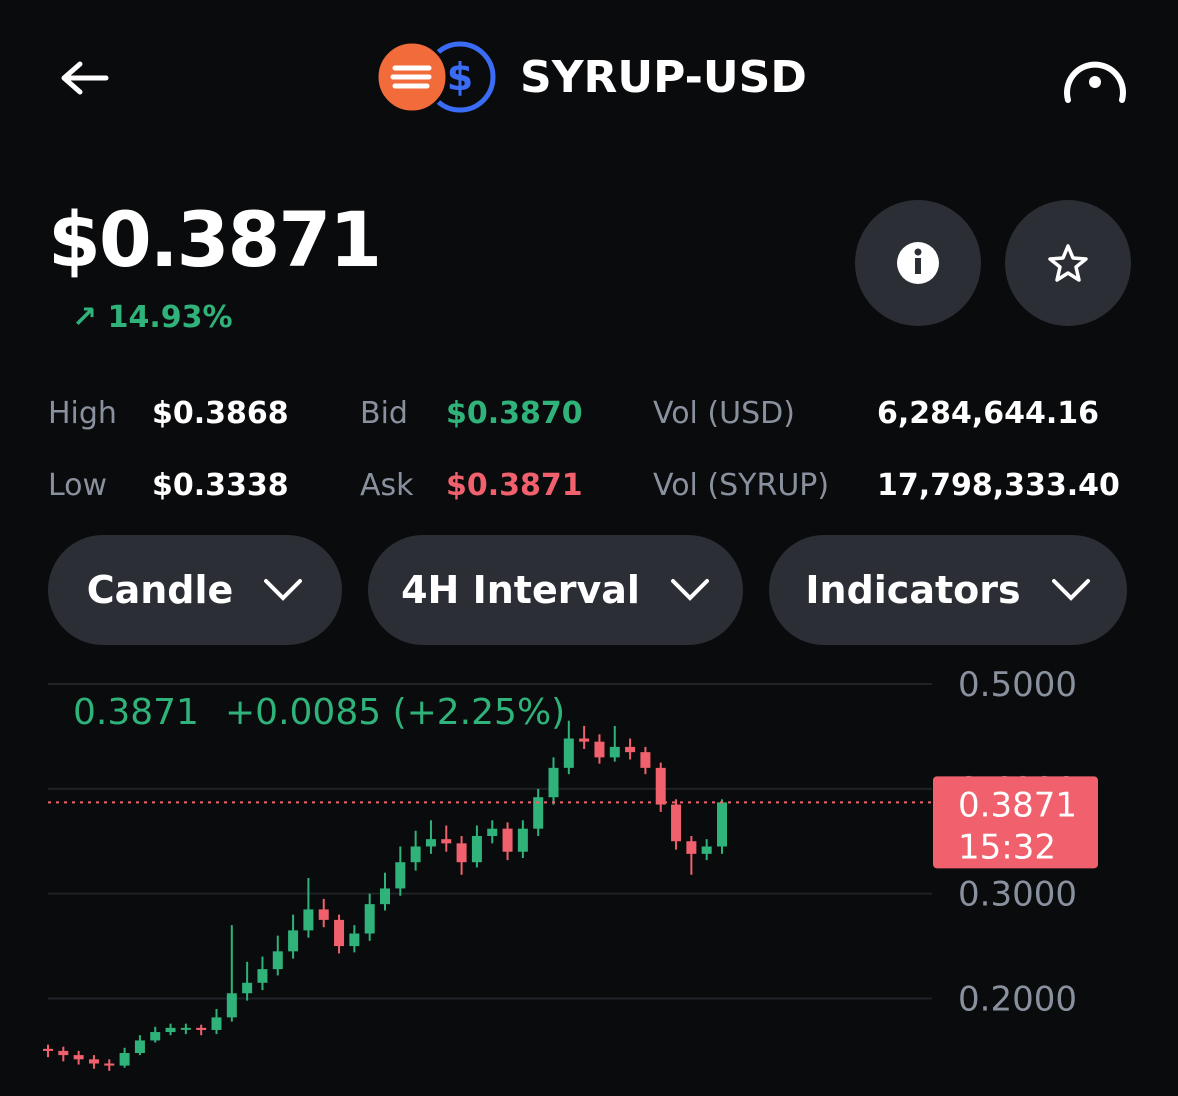  What do you see at coordinates (514, 413) in the screenshot?
I see `stat-value: $0.3870` at bounding box center [514, 413].